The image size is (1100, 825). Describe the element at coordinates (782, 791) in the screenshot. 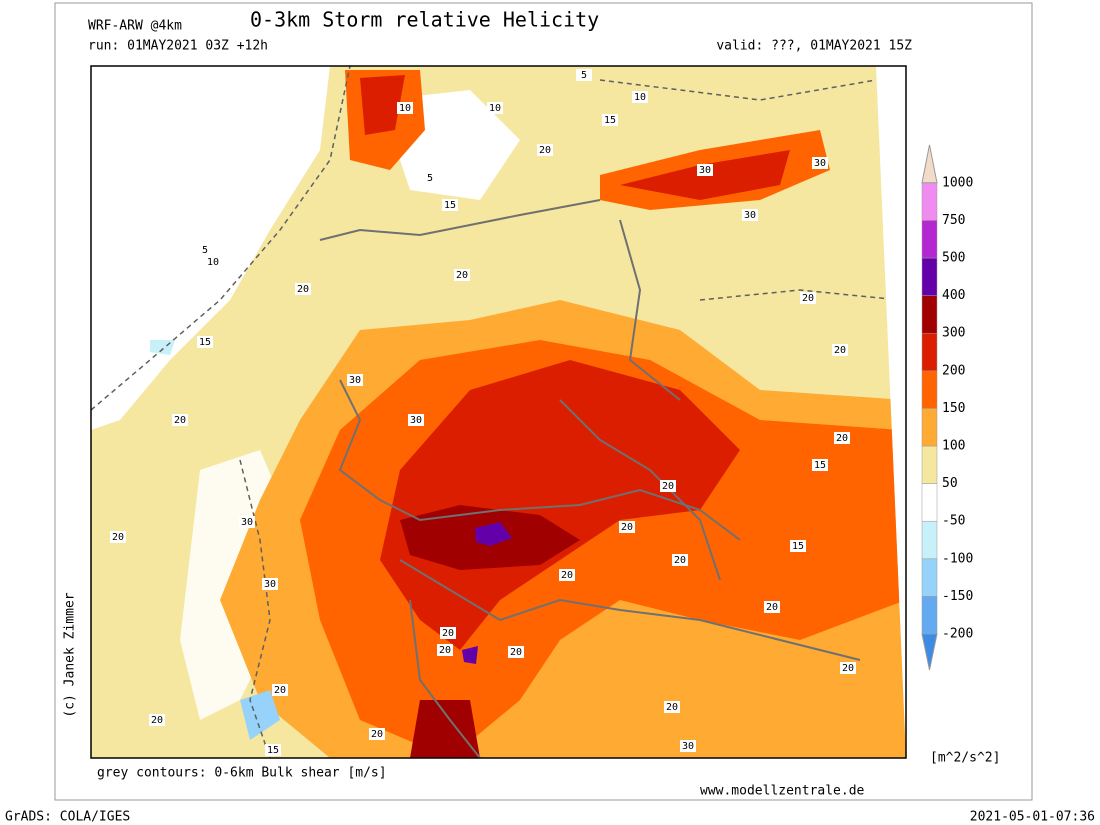

I see `website: www.modellzentrale.de` at that location.